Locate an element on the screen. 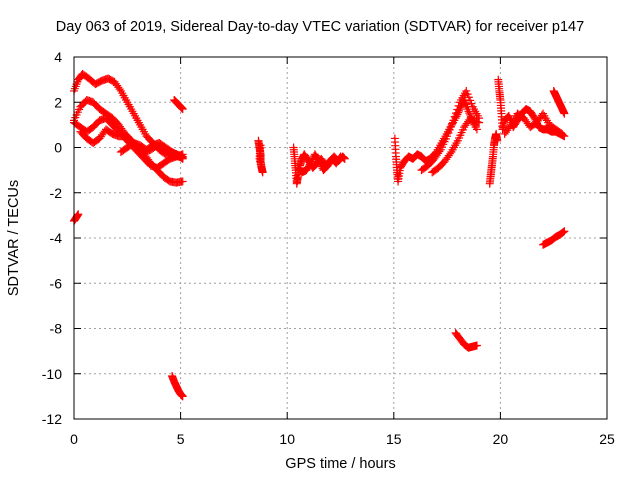  x-tick-label: 10 is located at coordinates (287, 439).